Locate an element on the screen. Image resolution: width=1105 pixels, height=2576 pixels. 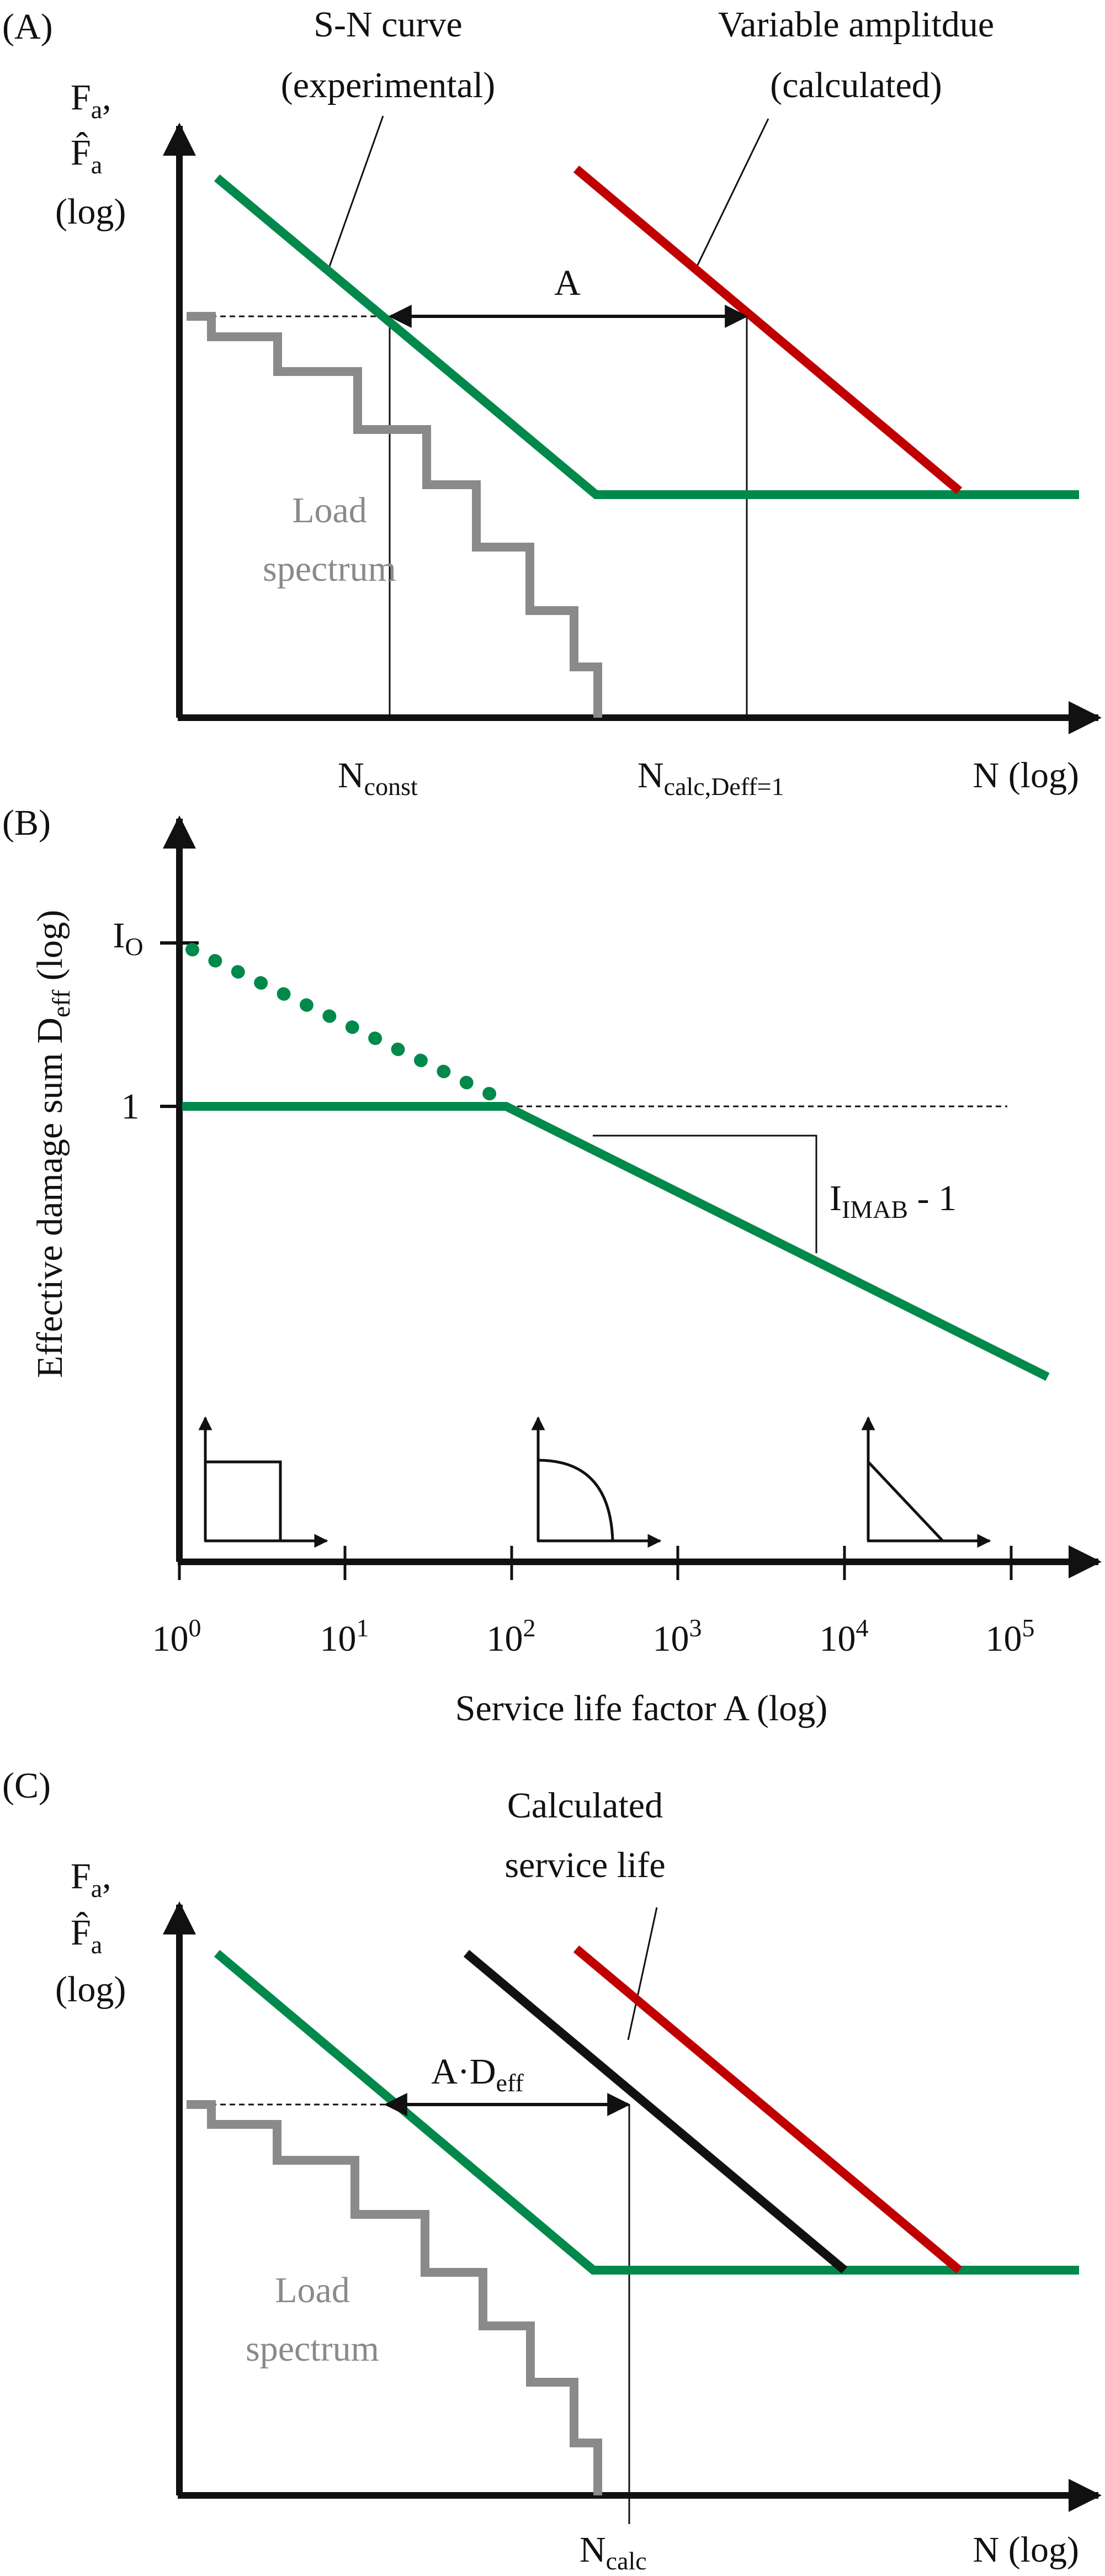
panel-a-nconst-label: Nconst is located at coordinates (378, 778).